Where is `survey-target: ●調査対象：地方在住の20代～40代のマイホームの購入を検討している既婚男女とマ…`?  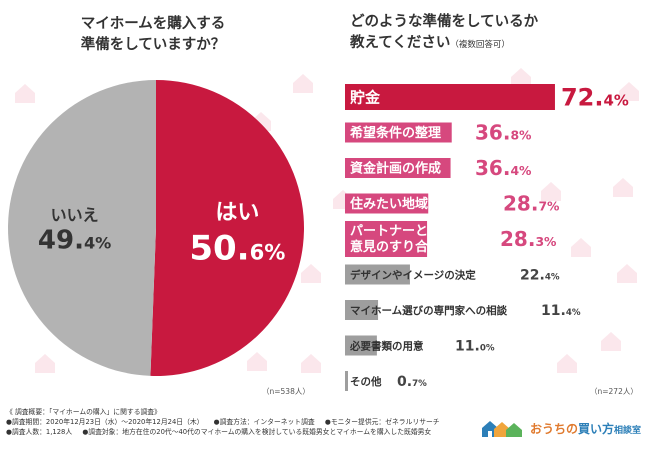 survey-target: ●調査対象：地方在住の20代～40代のマイホームの購入を検討している既婚男女とマ… is located at coordinates (257, 432).